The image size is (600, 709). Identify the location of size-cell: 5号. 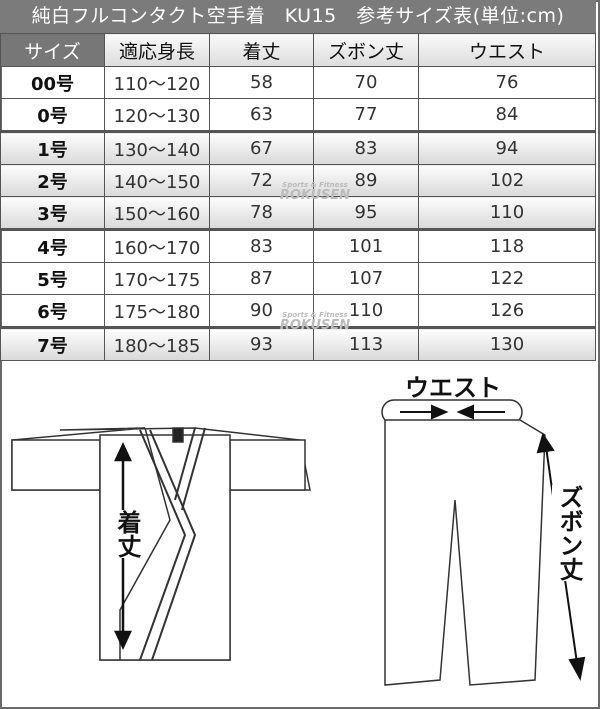
(52, 278).